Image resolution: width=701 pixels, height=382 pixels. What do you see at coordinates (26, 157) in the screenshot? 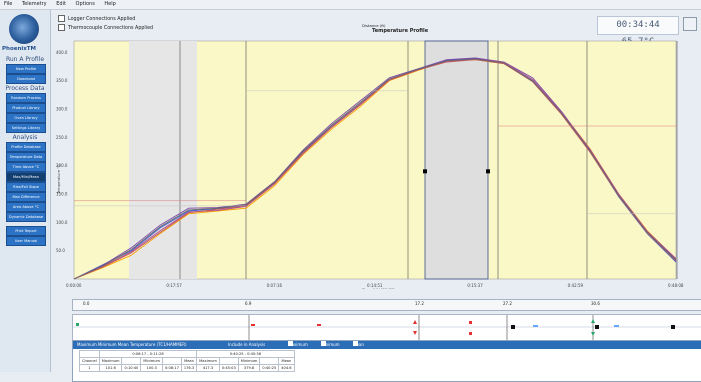
I see `temperature-data-button: Temperature Data` at bounding box center [26, 157].